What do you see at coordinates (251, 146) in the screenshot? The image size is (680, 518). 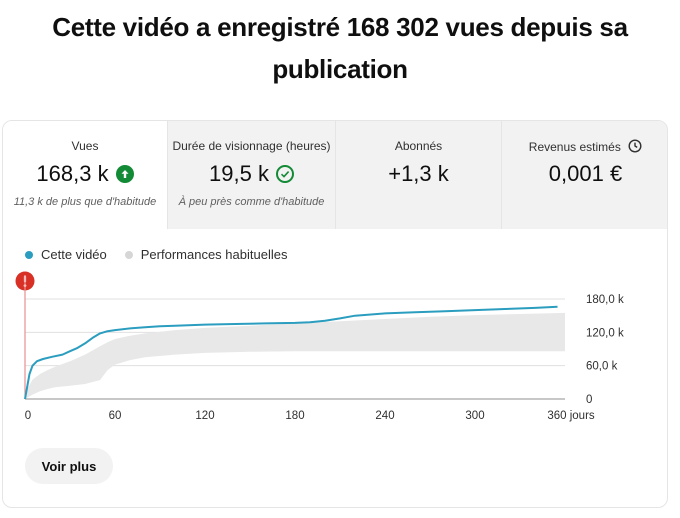 I see `metric-watch-time-label: Durée de visionnage (heures)` at bounding box center [251, 146].